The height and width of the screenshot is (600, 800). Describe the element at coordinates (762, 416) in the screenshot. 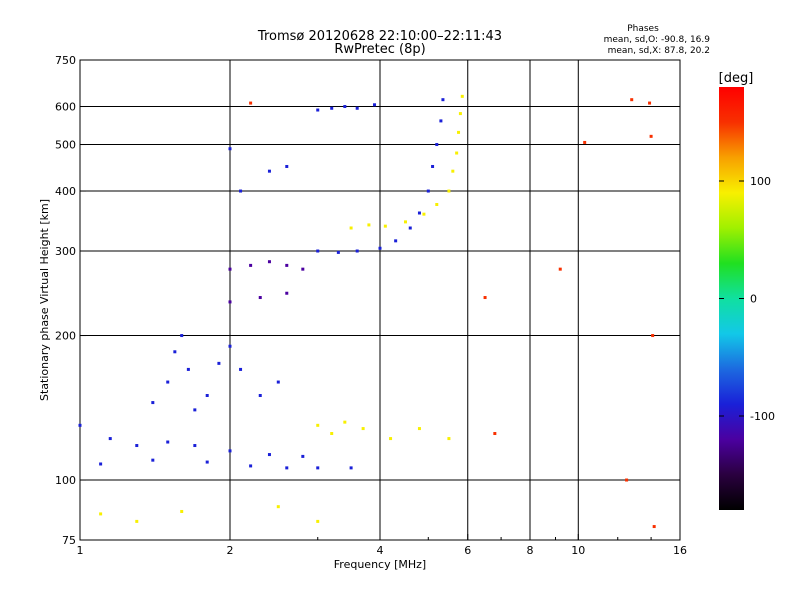

I see `colorbar-tick-label: -100` at that location.